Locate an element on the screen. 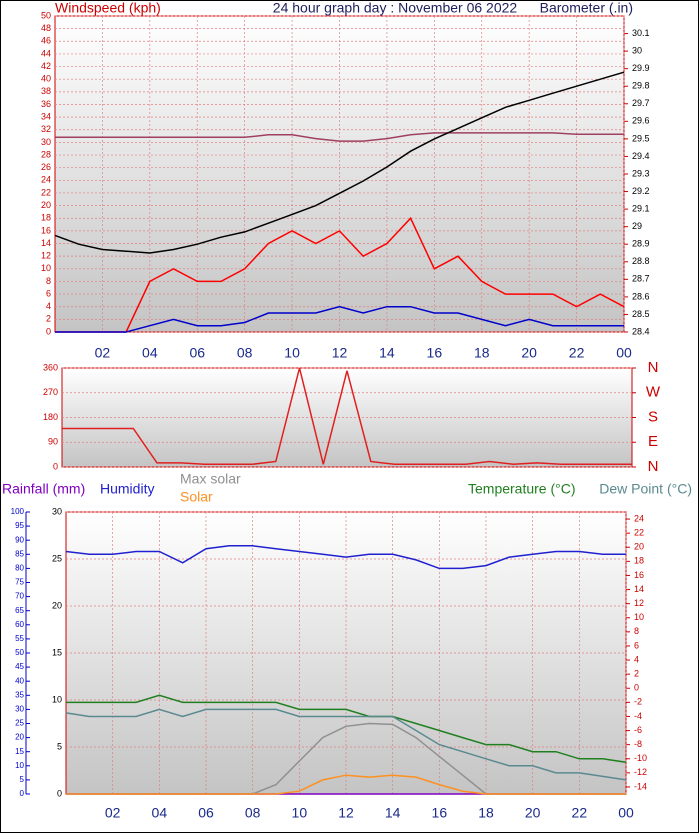 The width and height of the screenshot is (699, 833). y-tick-label: 22 is located at coordinates (46, 192).